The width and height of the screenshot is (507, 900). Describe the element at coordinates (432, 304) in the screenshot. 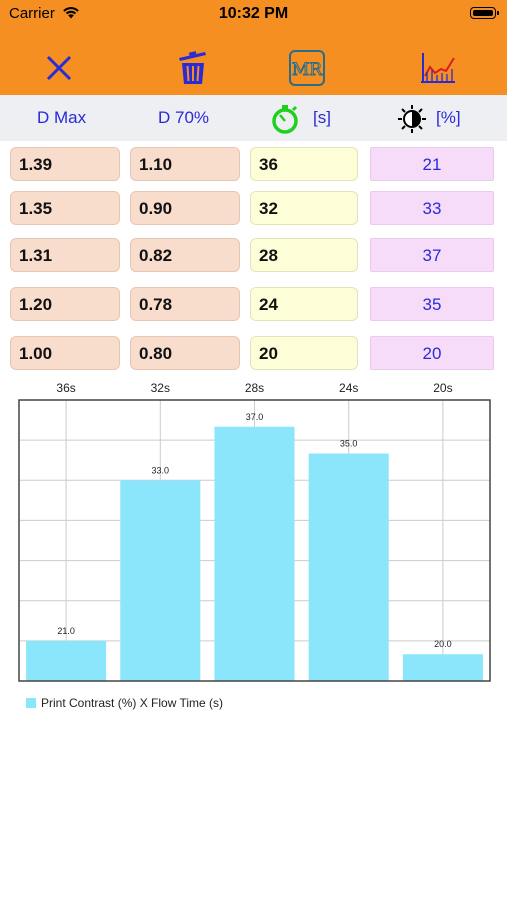

I see `contrast-field: 35` at that location.